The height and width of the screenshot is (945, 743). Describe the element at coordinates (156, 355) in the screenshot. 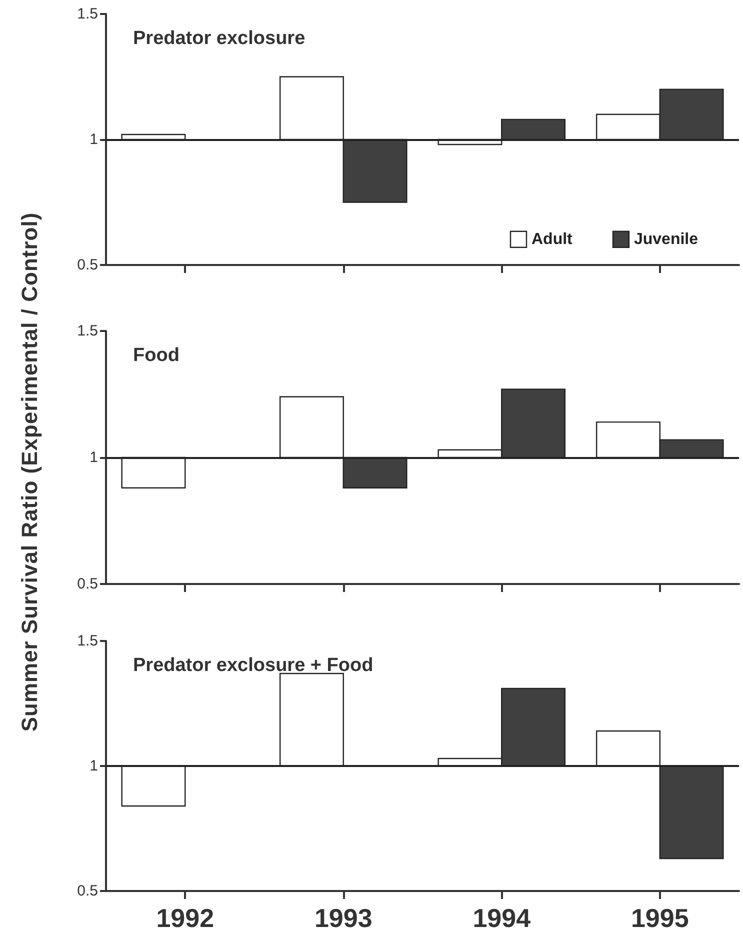

I see `text: Food` at that location.